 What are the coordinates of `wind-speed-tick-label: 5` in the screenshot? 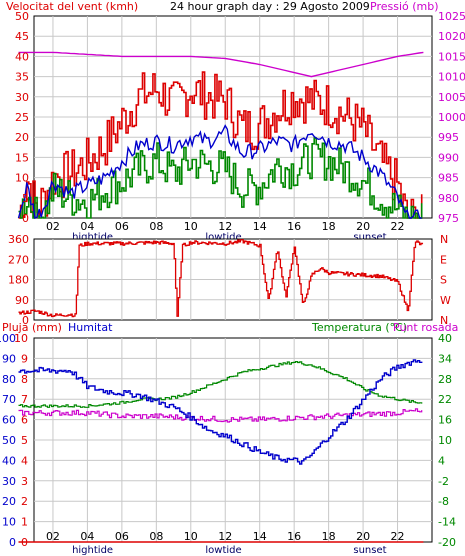 It's located at (25, 198).